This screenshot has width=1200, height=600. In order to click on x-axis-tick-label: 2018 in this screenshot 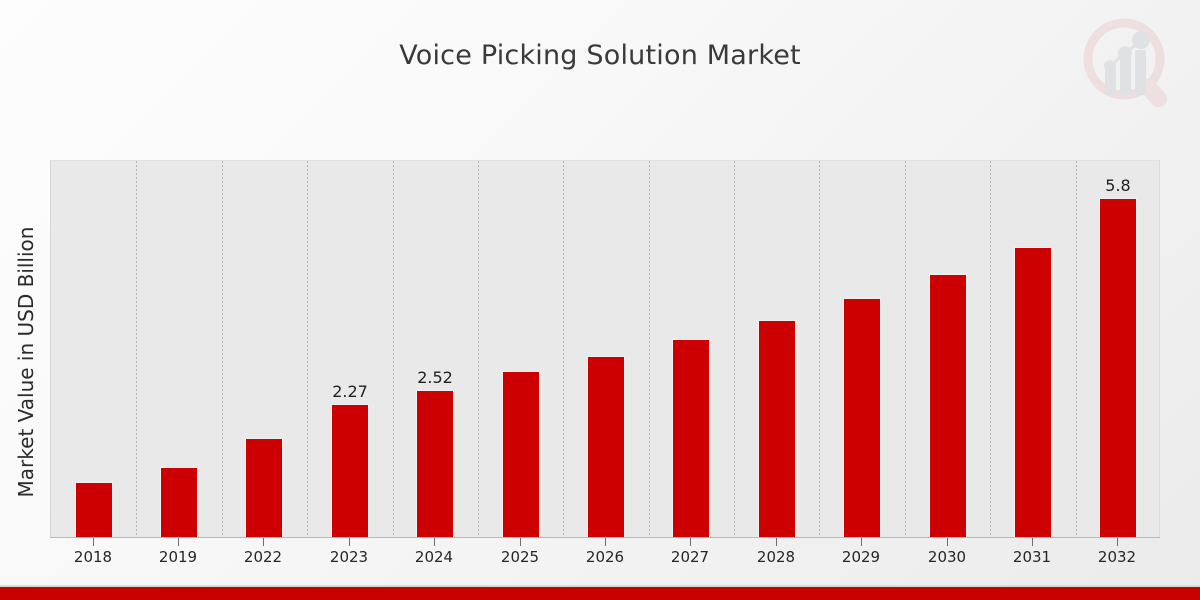, I will do `click(93, 557)`.